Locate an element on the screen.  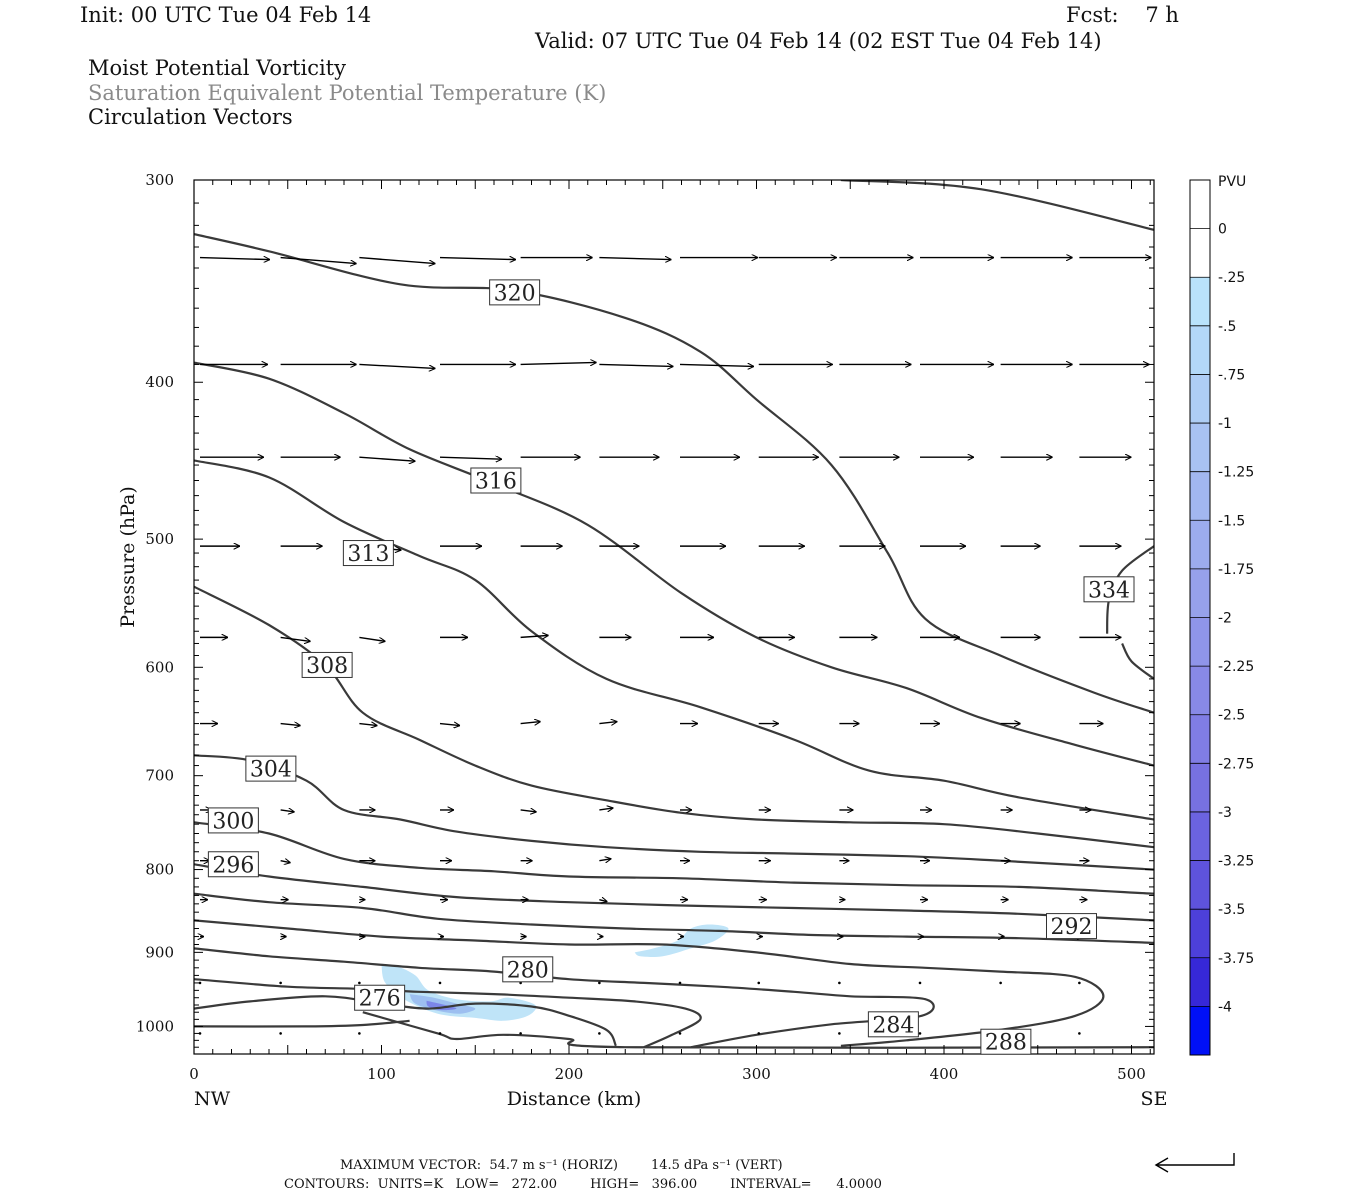
contour-label: 304 is located at coordinates (271, 769).